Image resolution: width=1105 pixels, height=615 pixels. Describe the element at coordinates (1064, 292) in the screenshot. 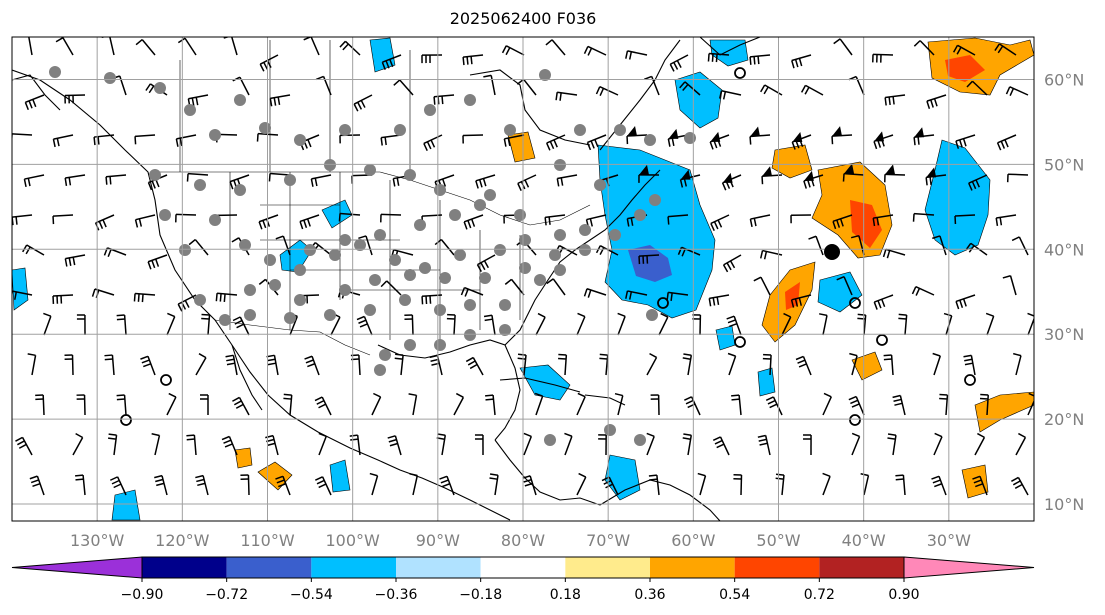

I see `latitude-labels: 60°N 50°N 40°N 30°N 20°N 10°N` at that location.